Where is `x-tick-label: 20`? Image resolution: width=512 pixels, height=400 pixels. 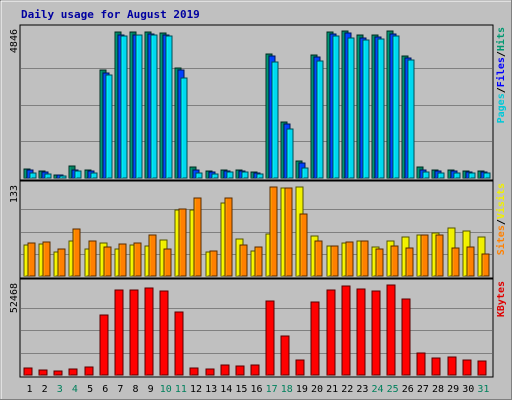 x-tick-label: 20 is located at coordinates (317, 389).